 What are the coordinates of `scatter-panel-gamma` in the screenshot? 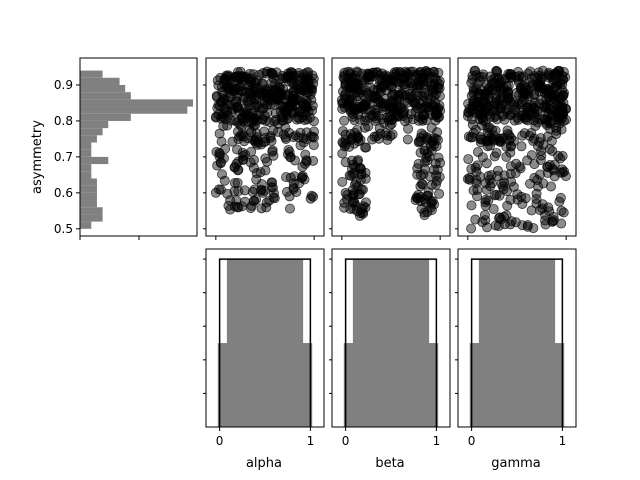 It's located at (516, 148).